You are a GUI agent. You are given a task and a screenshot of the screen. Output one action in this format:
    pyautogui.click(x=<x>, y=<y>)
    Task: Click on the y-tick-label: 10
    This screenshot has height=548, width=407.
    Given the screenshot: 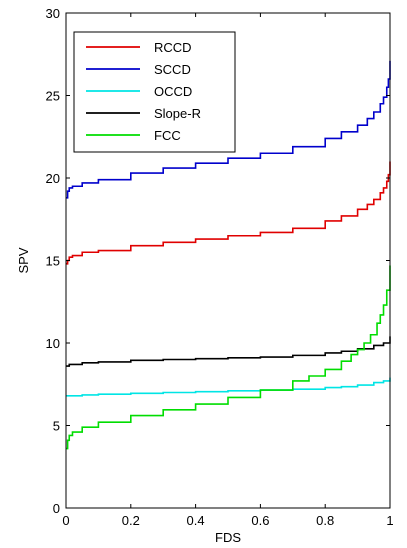 What is the action you would take?
    pyautogui.click(x=53, y=343)
    